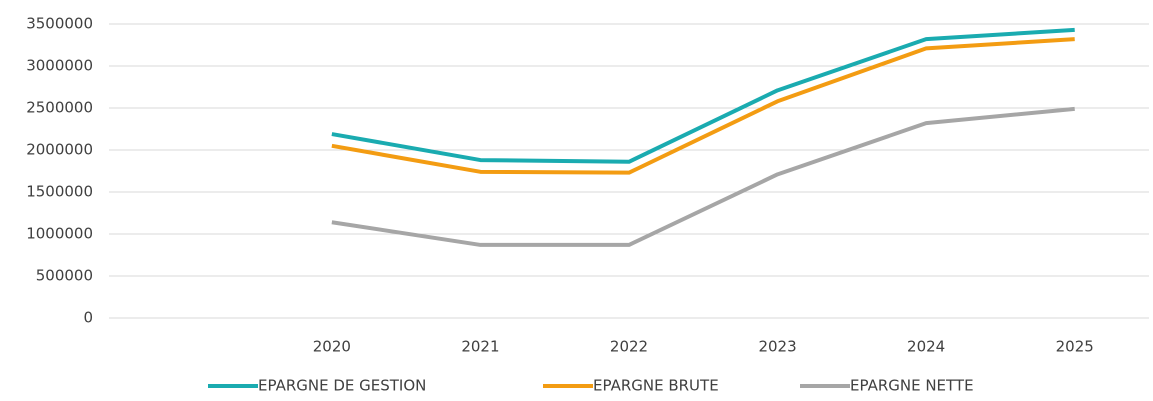 Image resolution: width=1153 pixels, height=401 pixels. I want to click on y-tick-label: 2000000, so click(59, 150).